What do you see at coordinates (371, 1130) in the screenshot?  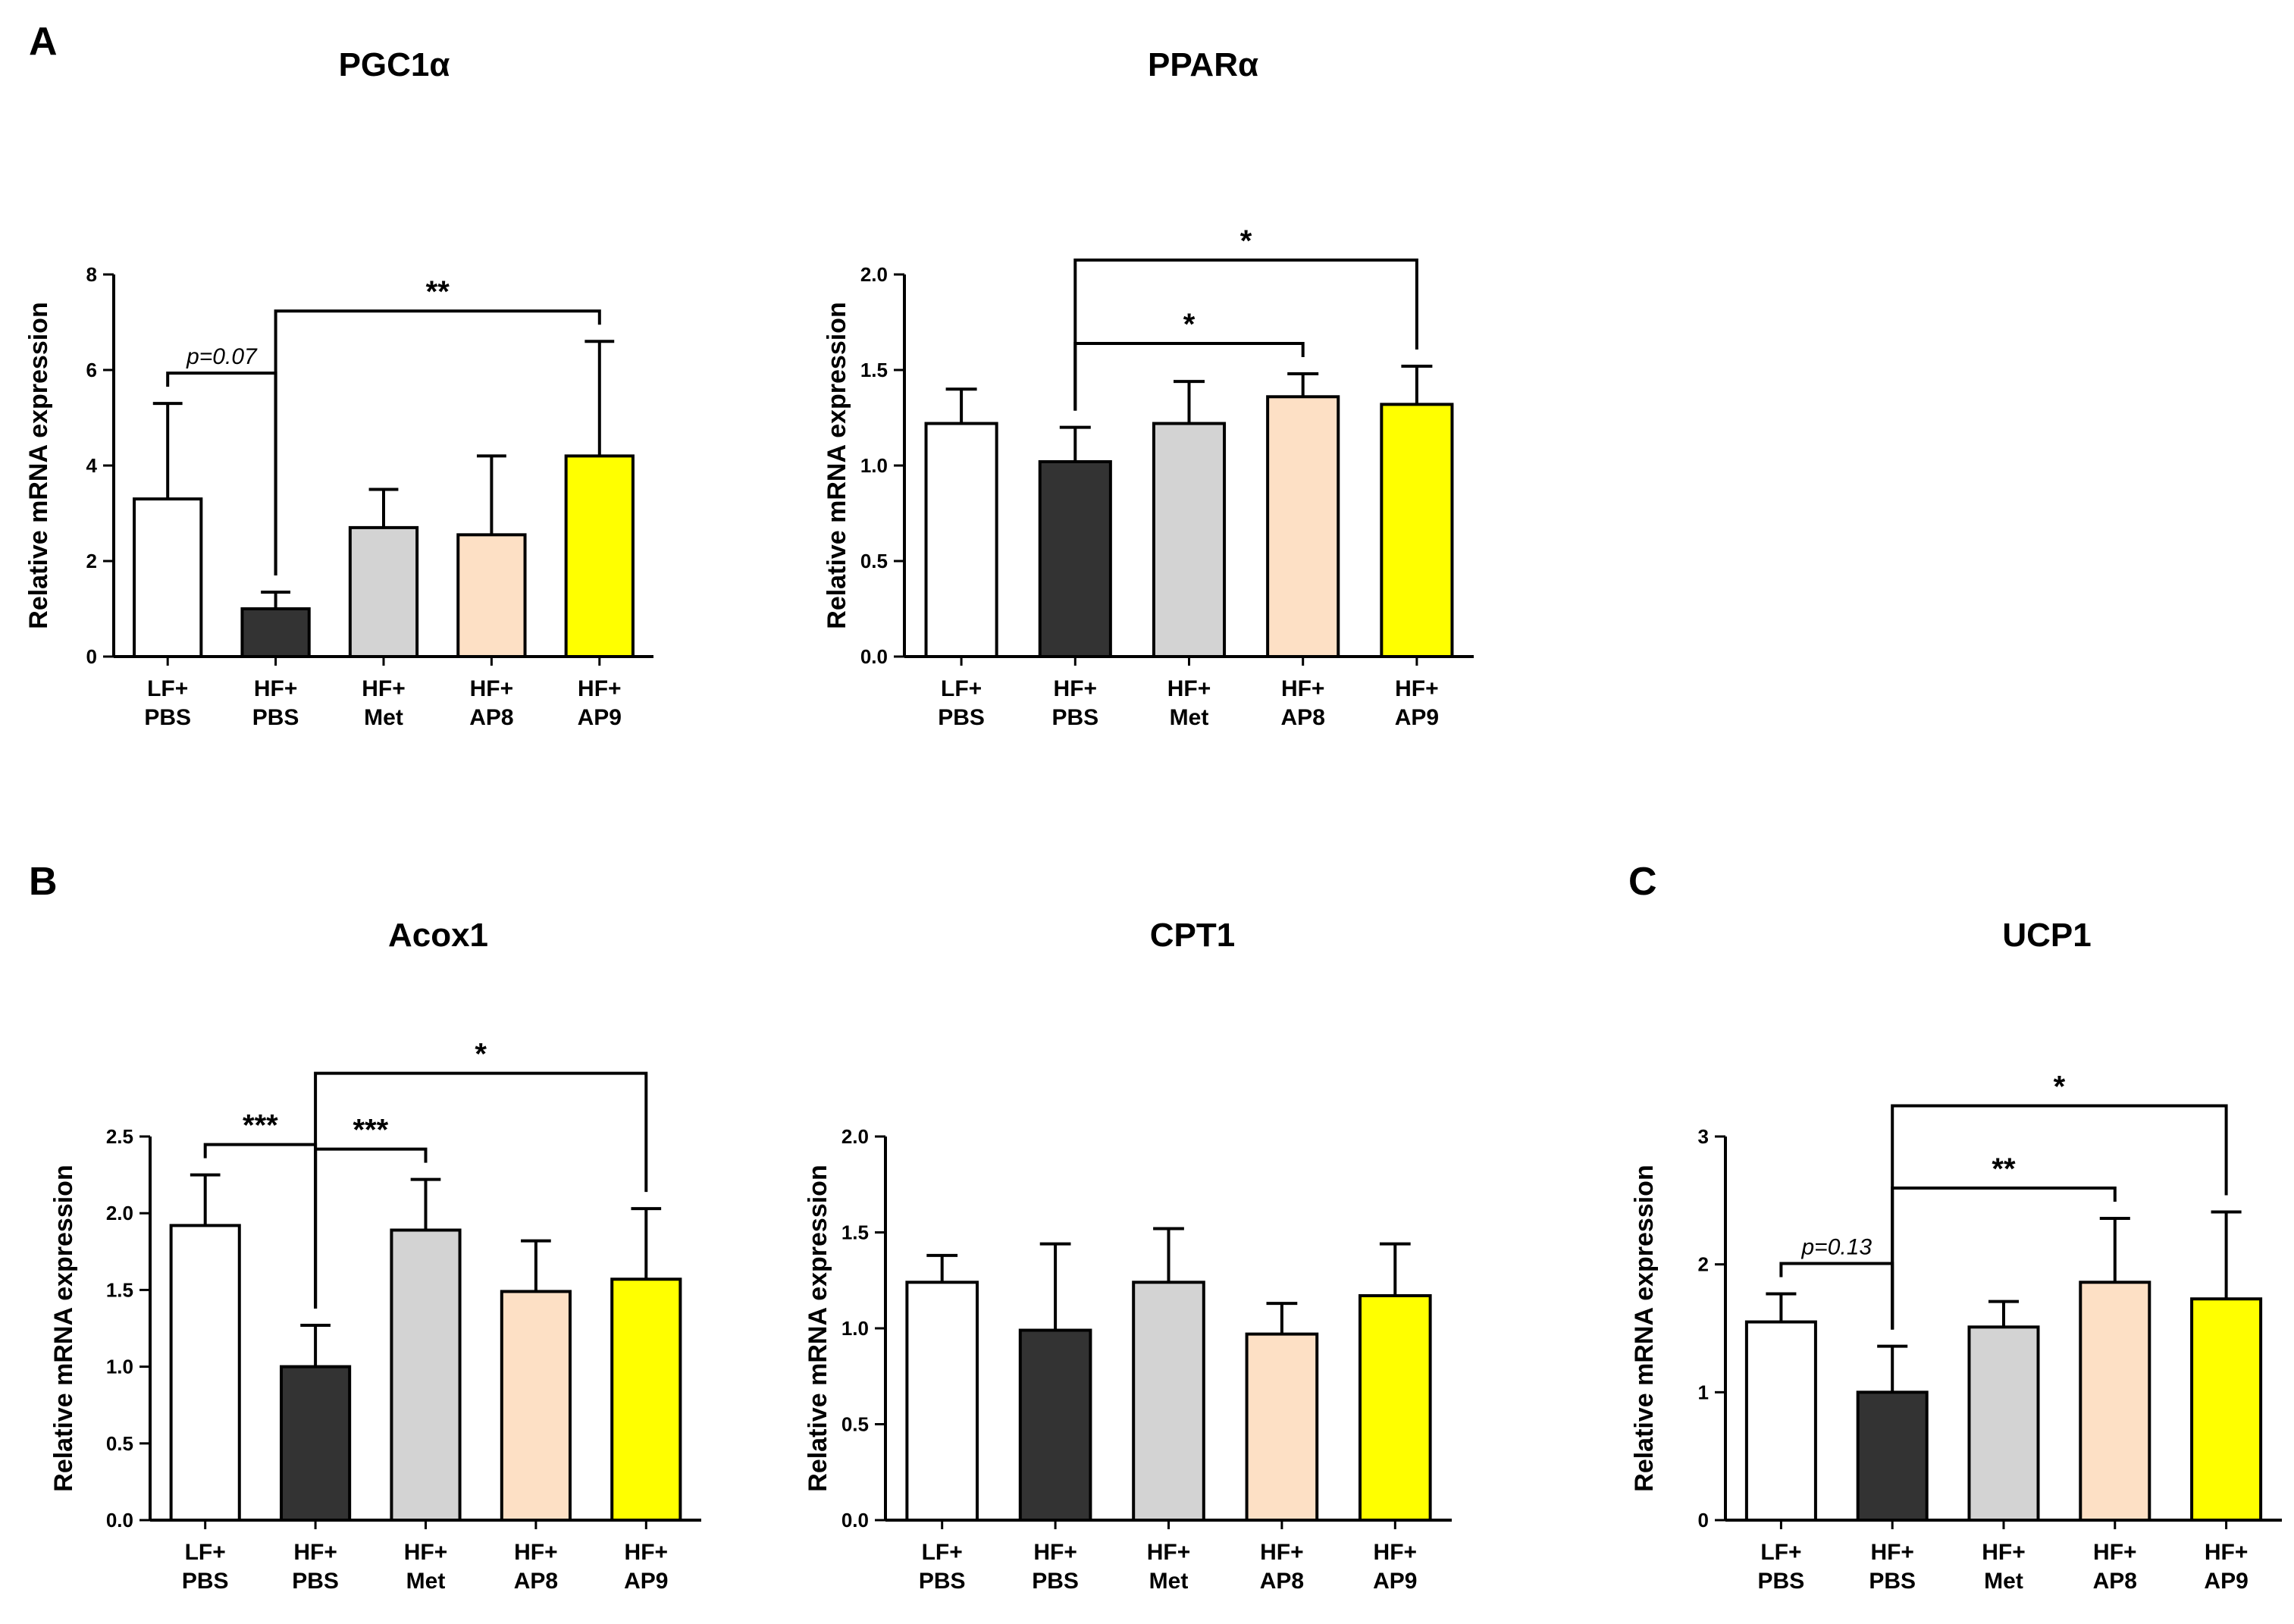 I see `significance-label: ***` at bounding box center [371, 1130].